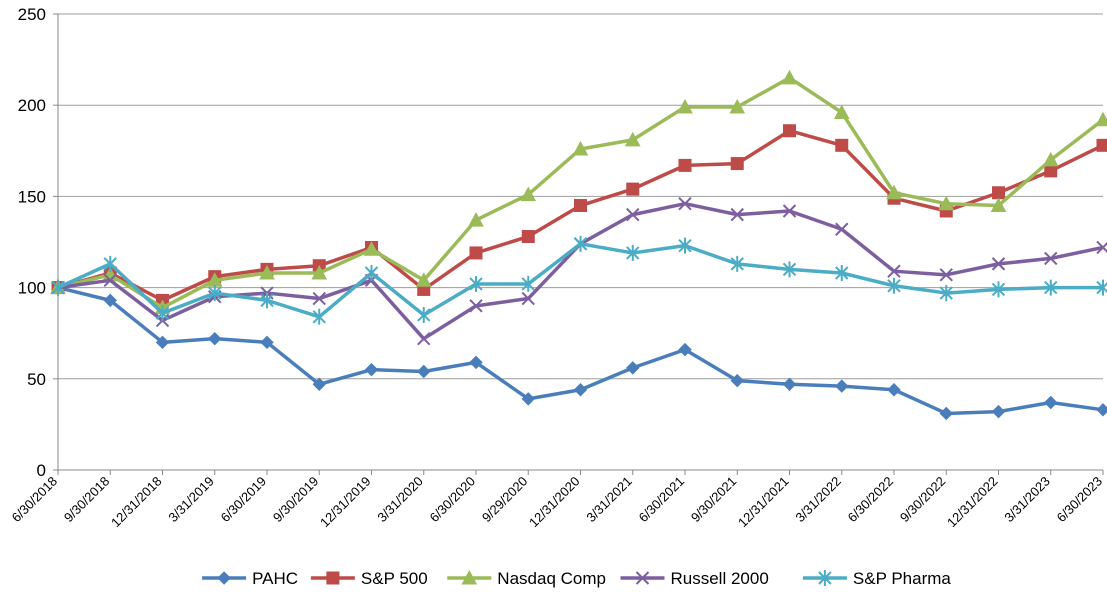 This screenshot has width=1107, height=593. I want to click on x-tick-label: 9/30/2019, so click(296, 500).